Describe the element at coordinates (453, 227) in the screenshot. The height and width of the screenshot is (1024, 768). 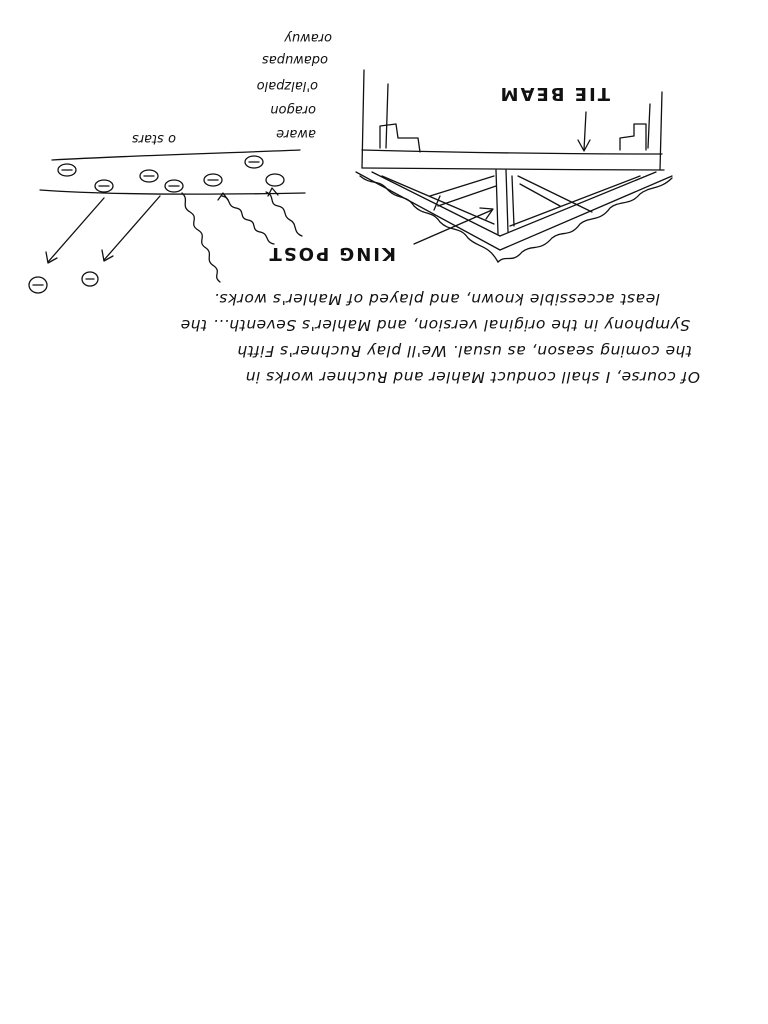
I see `king-post-arrow` at that location.